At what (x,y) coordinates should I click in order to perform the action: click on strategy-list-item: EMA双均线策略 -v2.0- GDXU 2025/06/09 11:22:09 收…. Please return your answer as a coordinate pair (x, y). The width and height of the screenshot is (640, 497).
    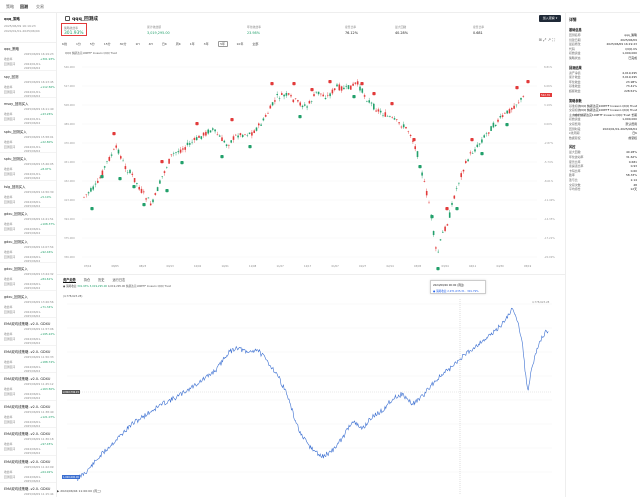
    Looking at the image, I should click on (28, 469).